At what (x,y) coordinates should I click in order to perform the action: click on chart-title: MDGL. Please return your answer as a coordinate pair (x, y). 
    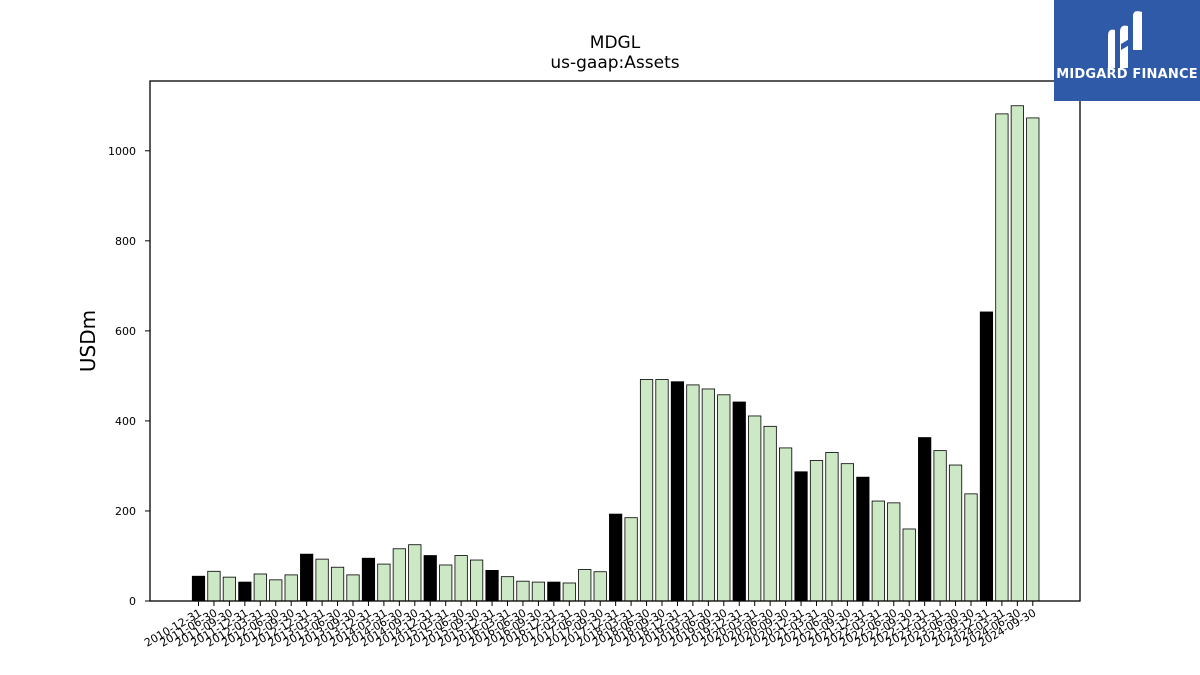
    Looking at the image, I should click on (615, 43).